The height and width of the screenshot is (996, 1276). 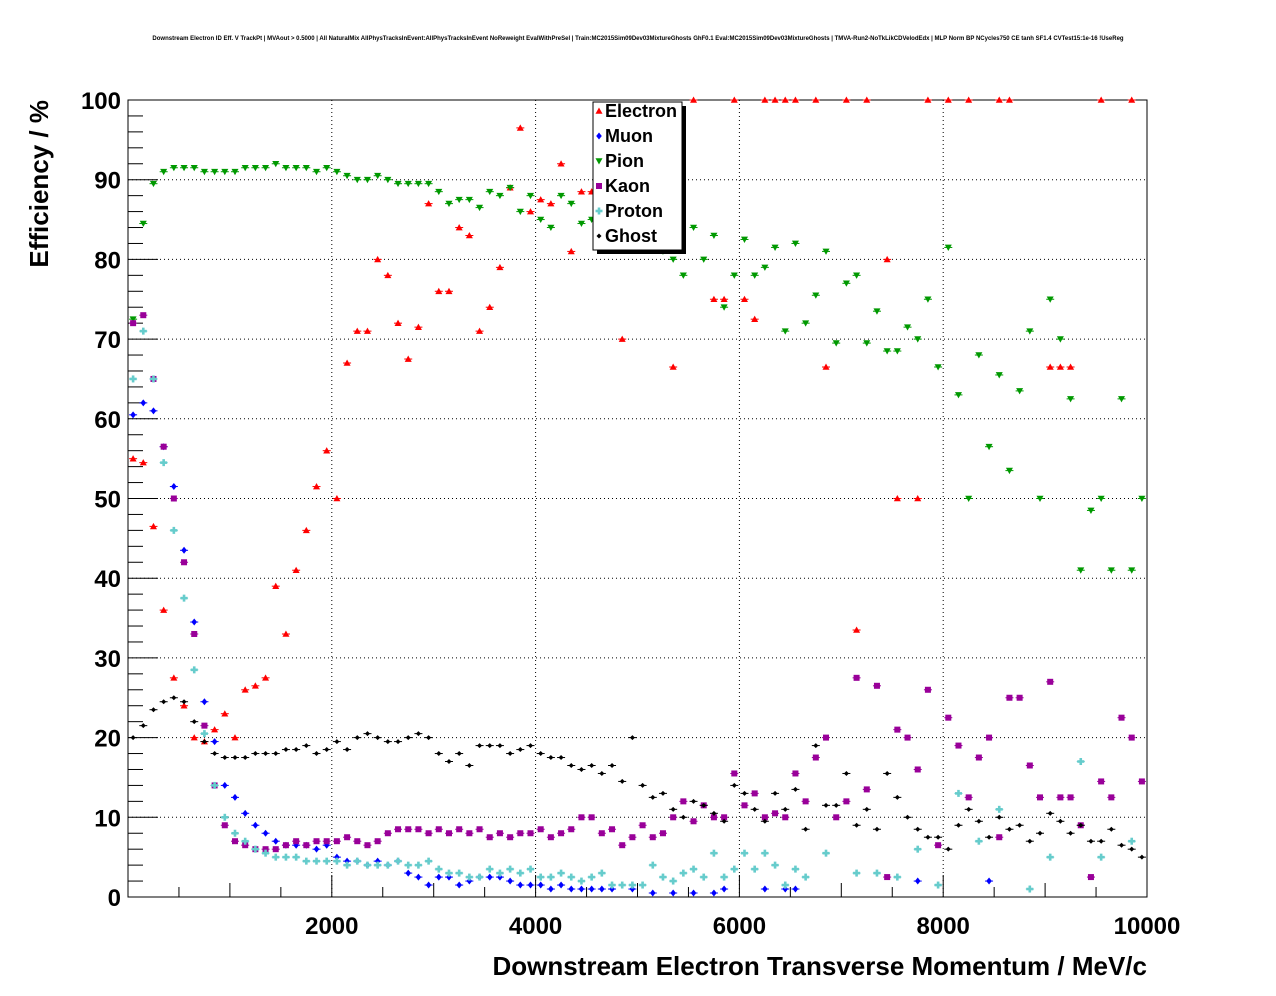 What do you see at coordinates (331, 926) in the screenshot?
I see `x-tick-label: 2000` at bounding box center [331, 926].